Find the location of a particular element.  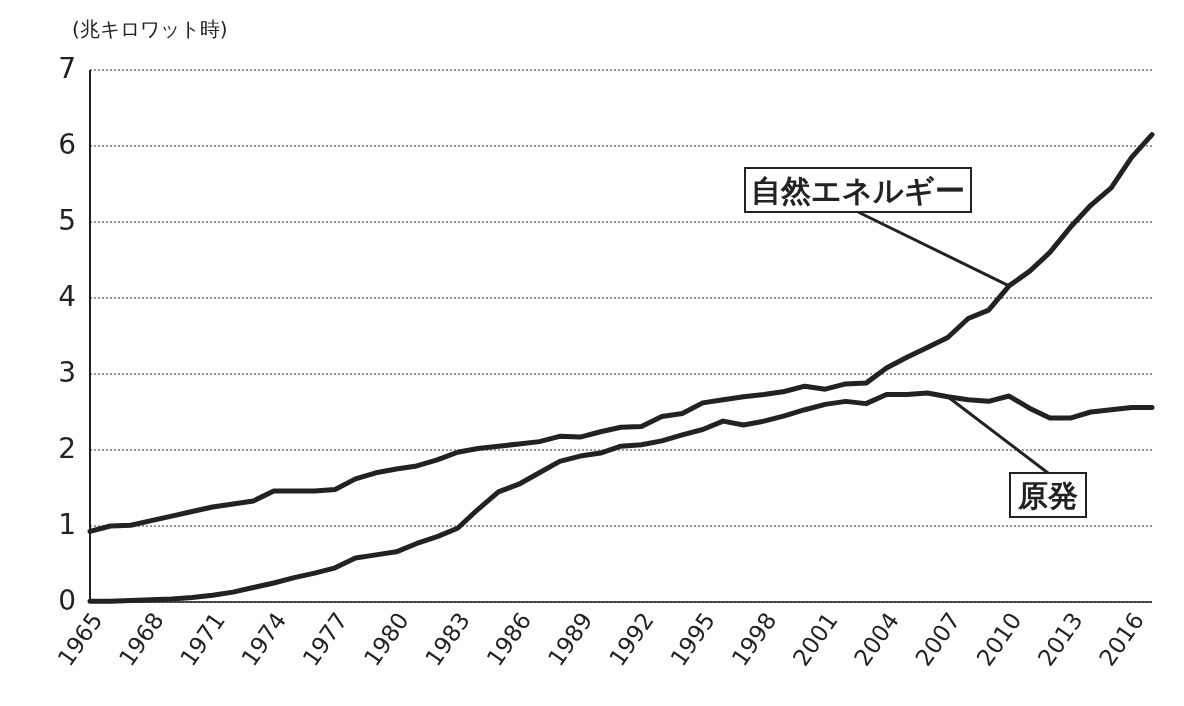

y-tick-label: 7 is located at coordinates (67, 68).